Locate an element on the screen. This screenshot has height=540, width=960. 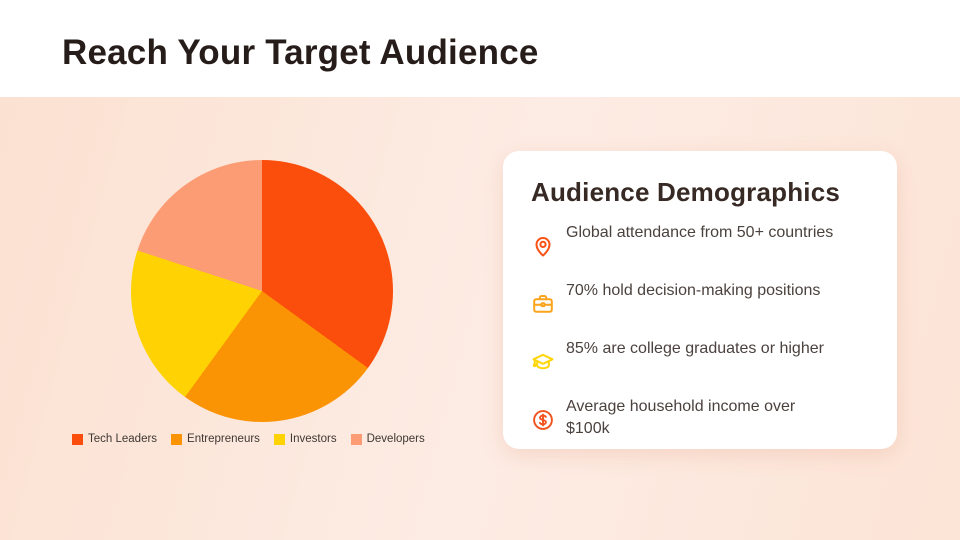
card-title: Audience Demographics is located at coordinates (686, 192).